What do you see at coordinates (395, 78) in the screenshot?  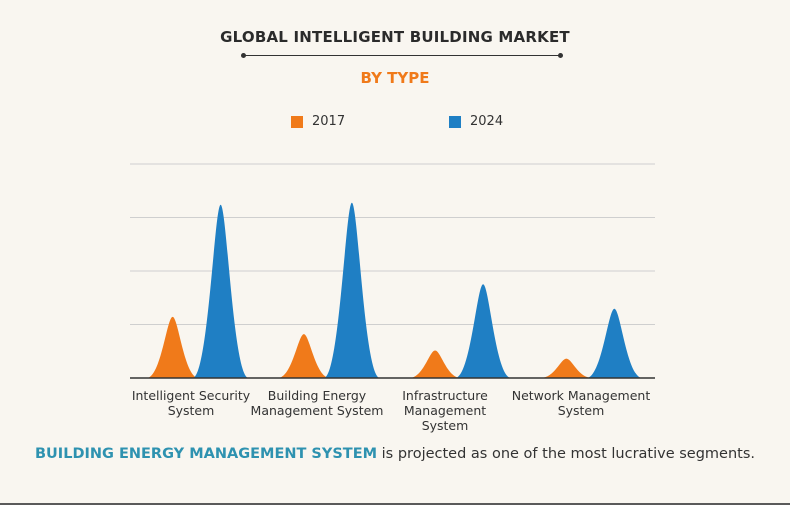 I see `chart-subtitle: BY TYPE` at bounding box center [395, 78].